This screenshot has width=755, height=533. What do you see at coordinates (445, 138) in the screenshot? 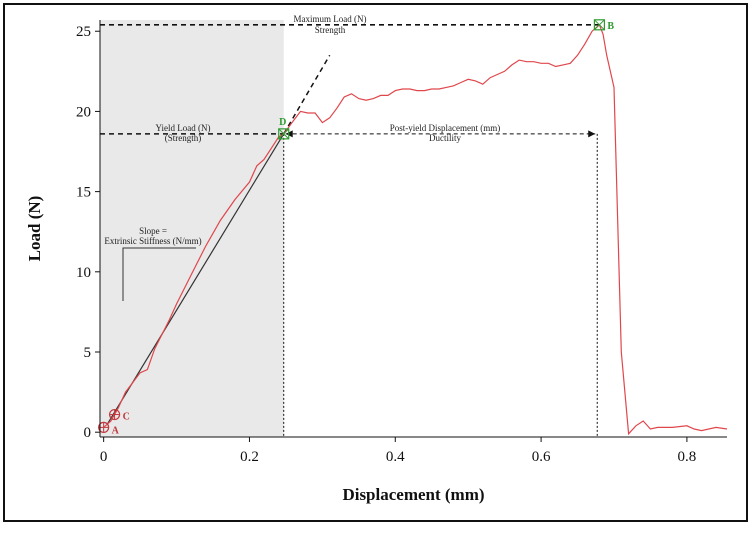
I see `post-yield-sublabel: Ductility` at bounding box center [445, 138].